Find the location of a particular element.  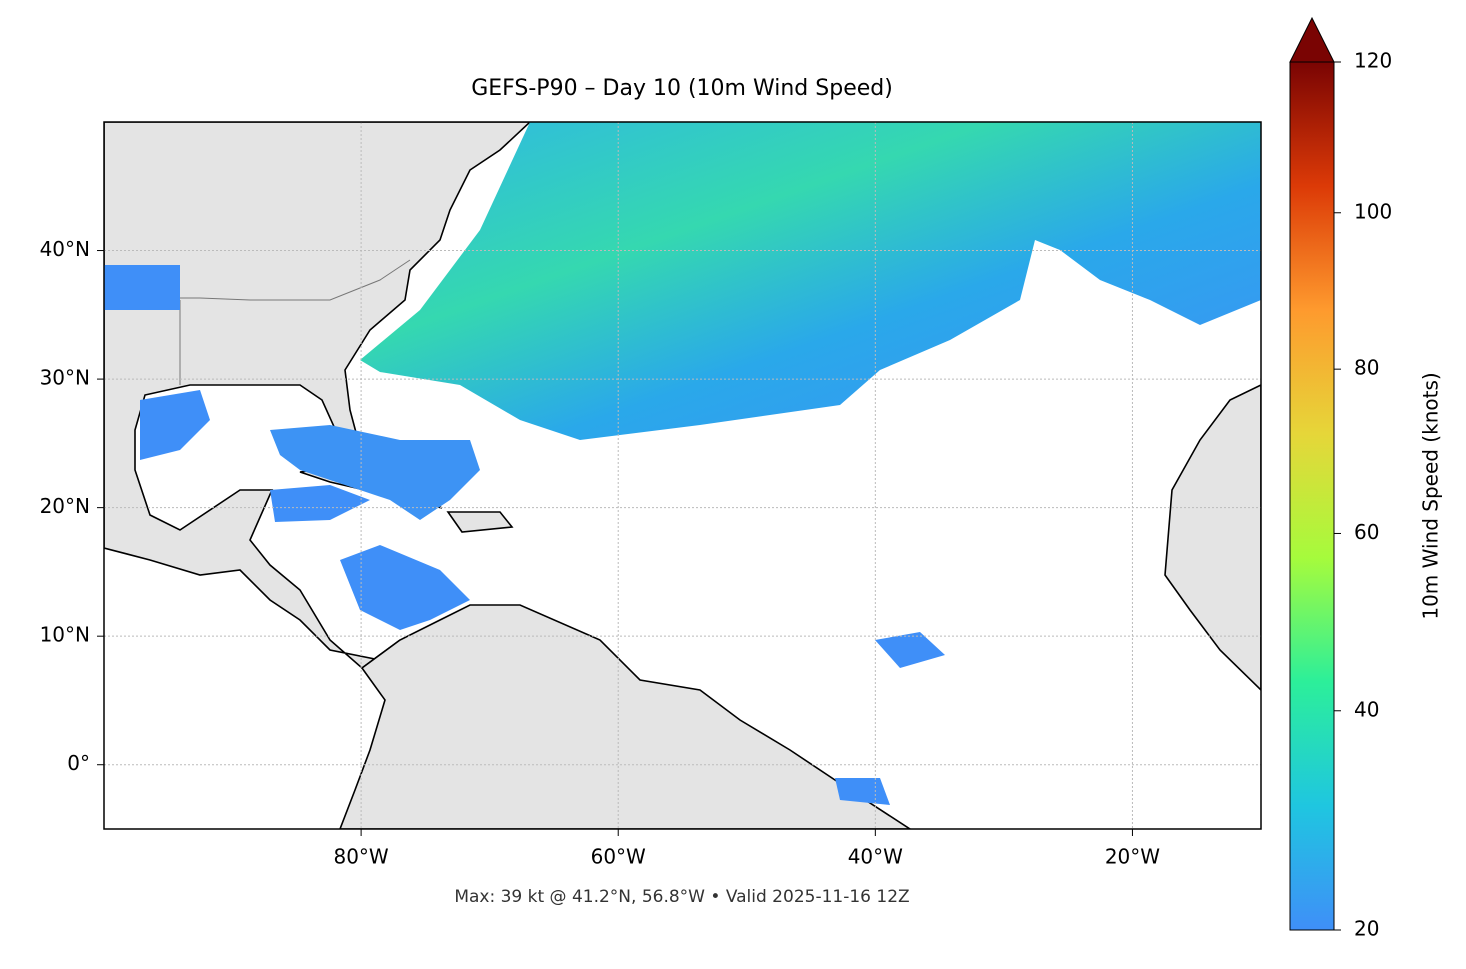

borders is located at coordinates (257, 280).